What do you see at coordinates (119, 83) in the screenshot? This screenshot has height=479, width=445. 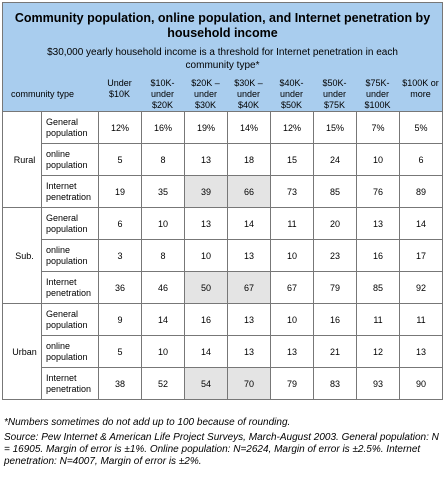 I see `income-column-header-line: Under` at bounding box center [119, 83].